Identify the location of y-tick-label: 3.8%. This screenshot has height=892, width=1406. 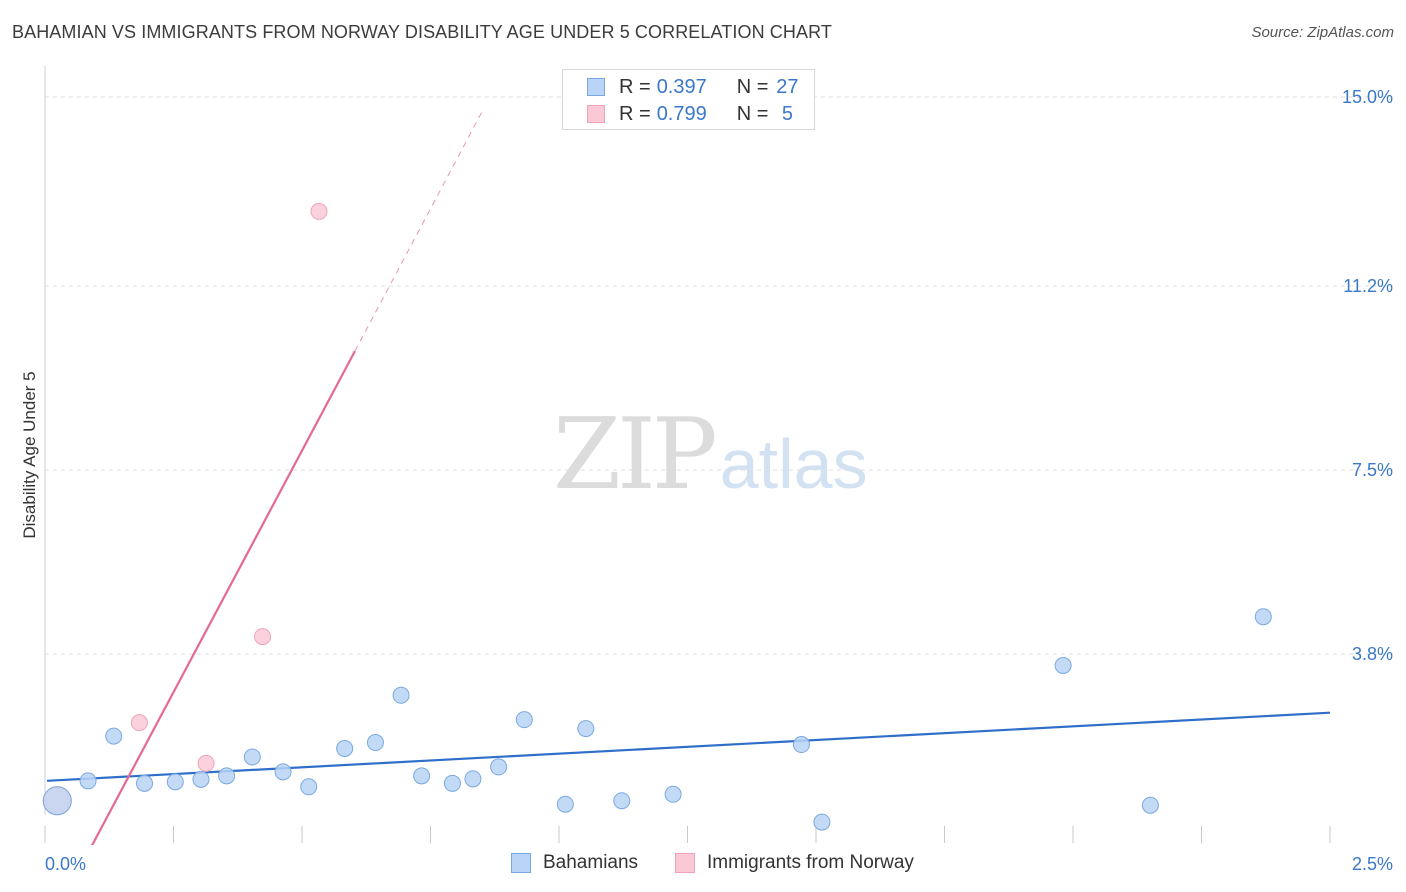
(1372, 654).